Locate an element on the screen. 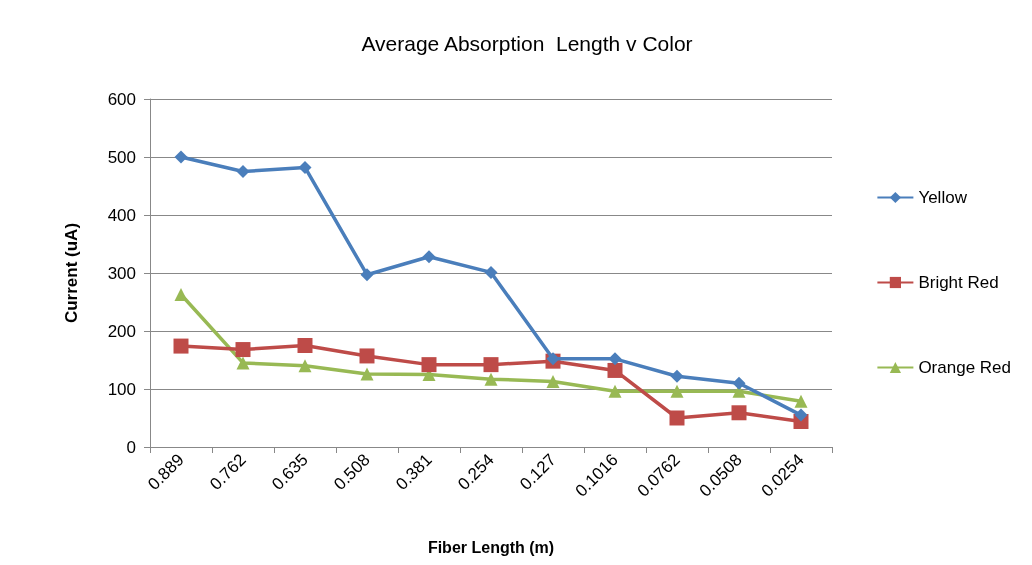 The width and height of the screenshot is (1032, 565). legend-label: Yellow is located at coordinates (943, 197).